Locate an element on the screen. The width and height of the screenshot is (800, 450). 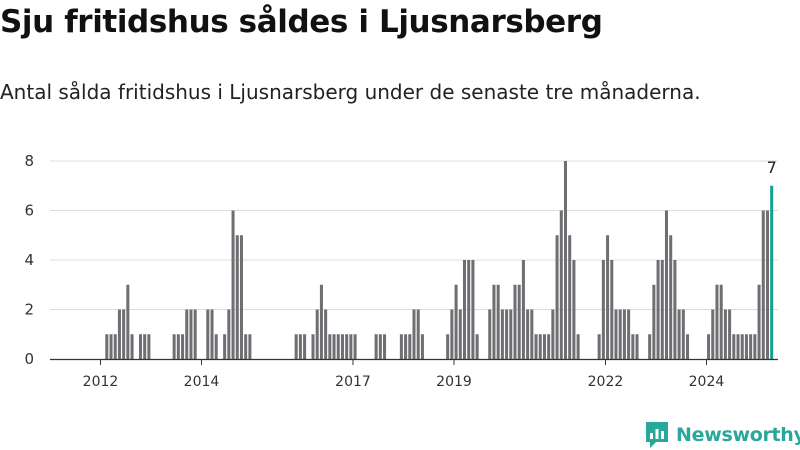
x-tick-label: 2012 is located at coordinates (101, 382).